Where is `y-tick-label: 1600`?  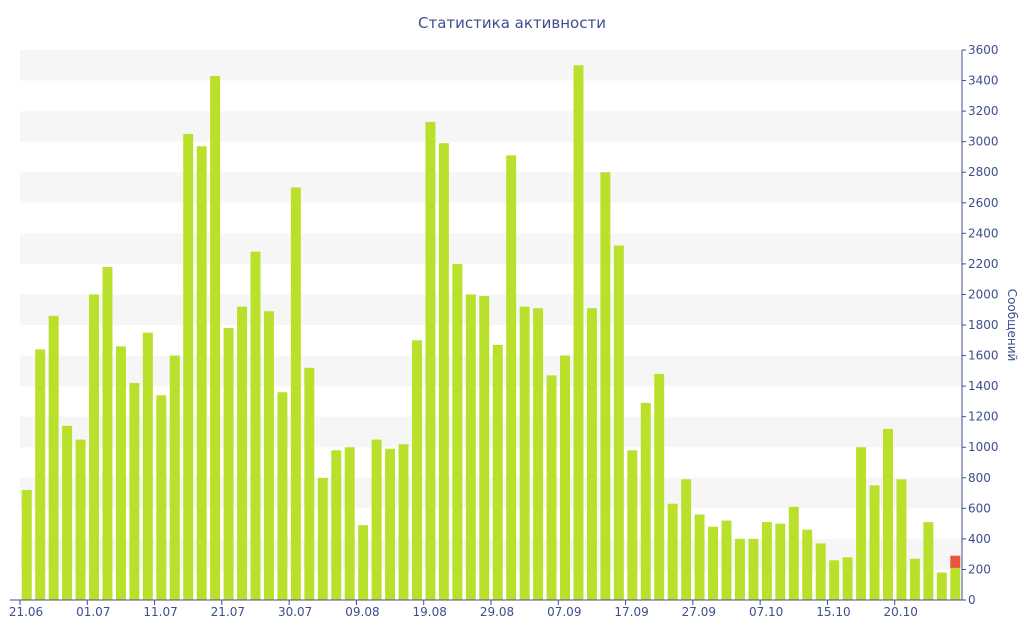
y-tick-label: 1600 is located at coordinates (983, 356).